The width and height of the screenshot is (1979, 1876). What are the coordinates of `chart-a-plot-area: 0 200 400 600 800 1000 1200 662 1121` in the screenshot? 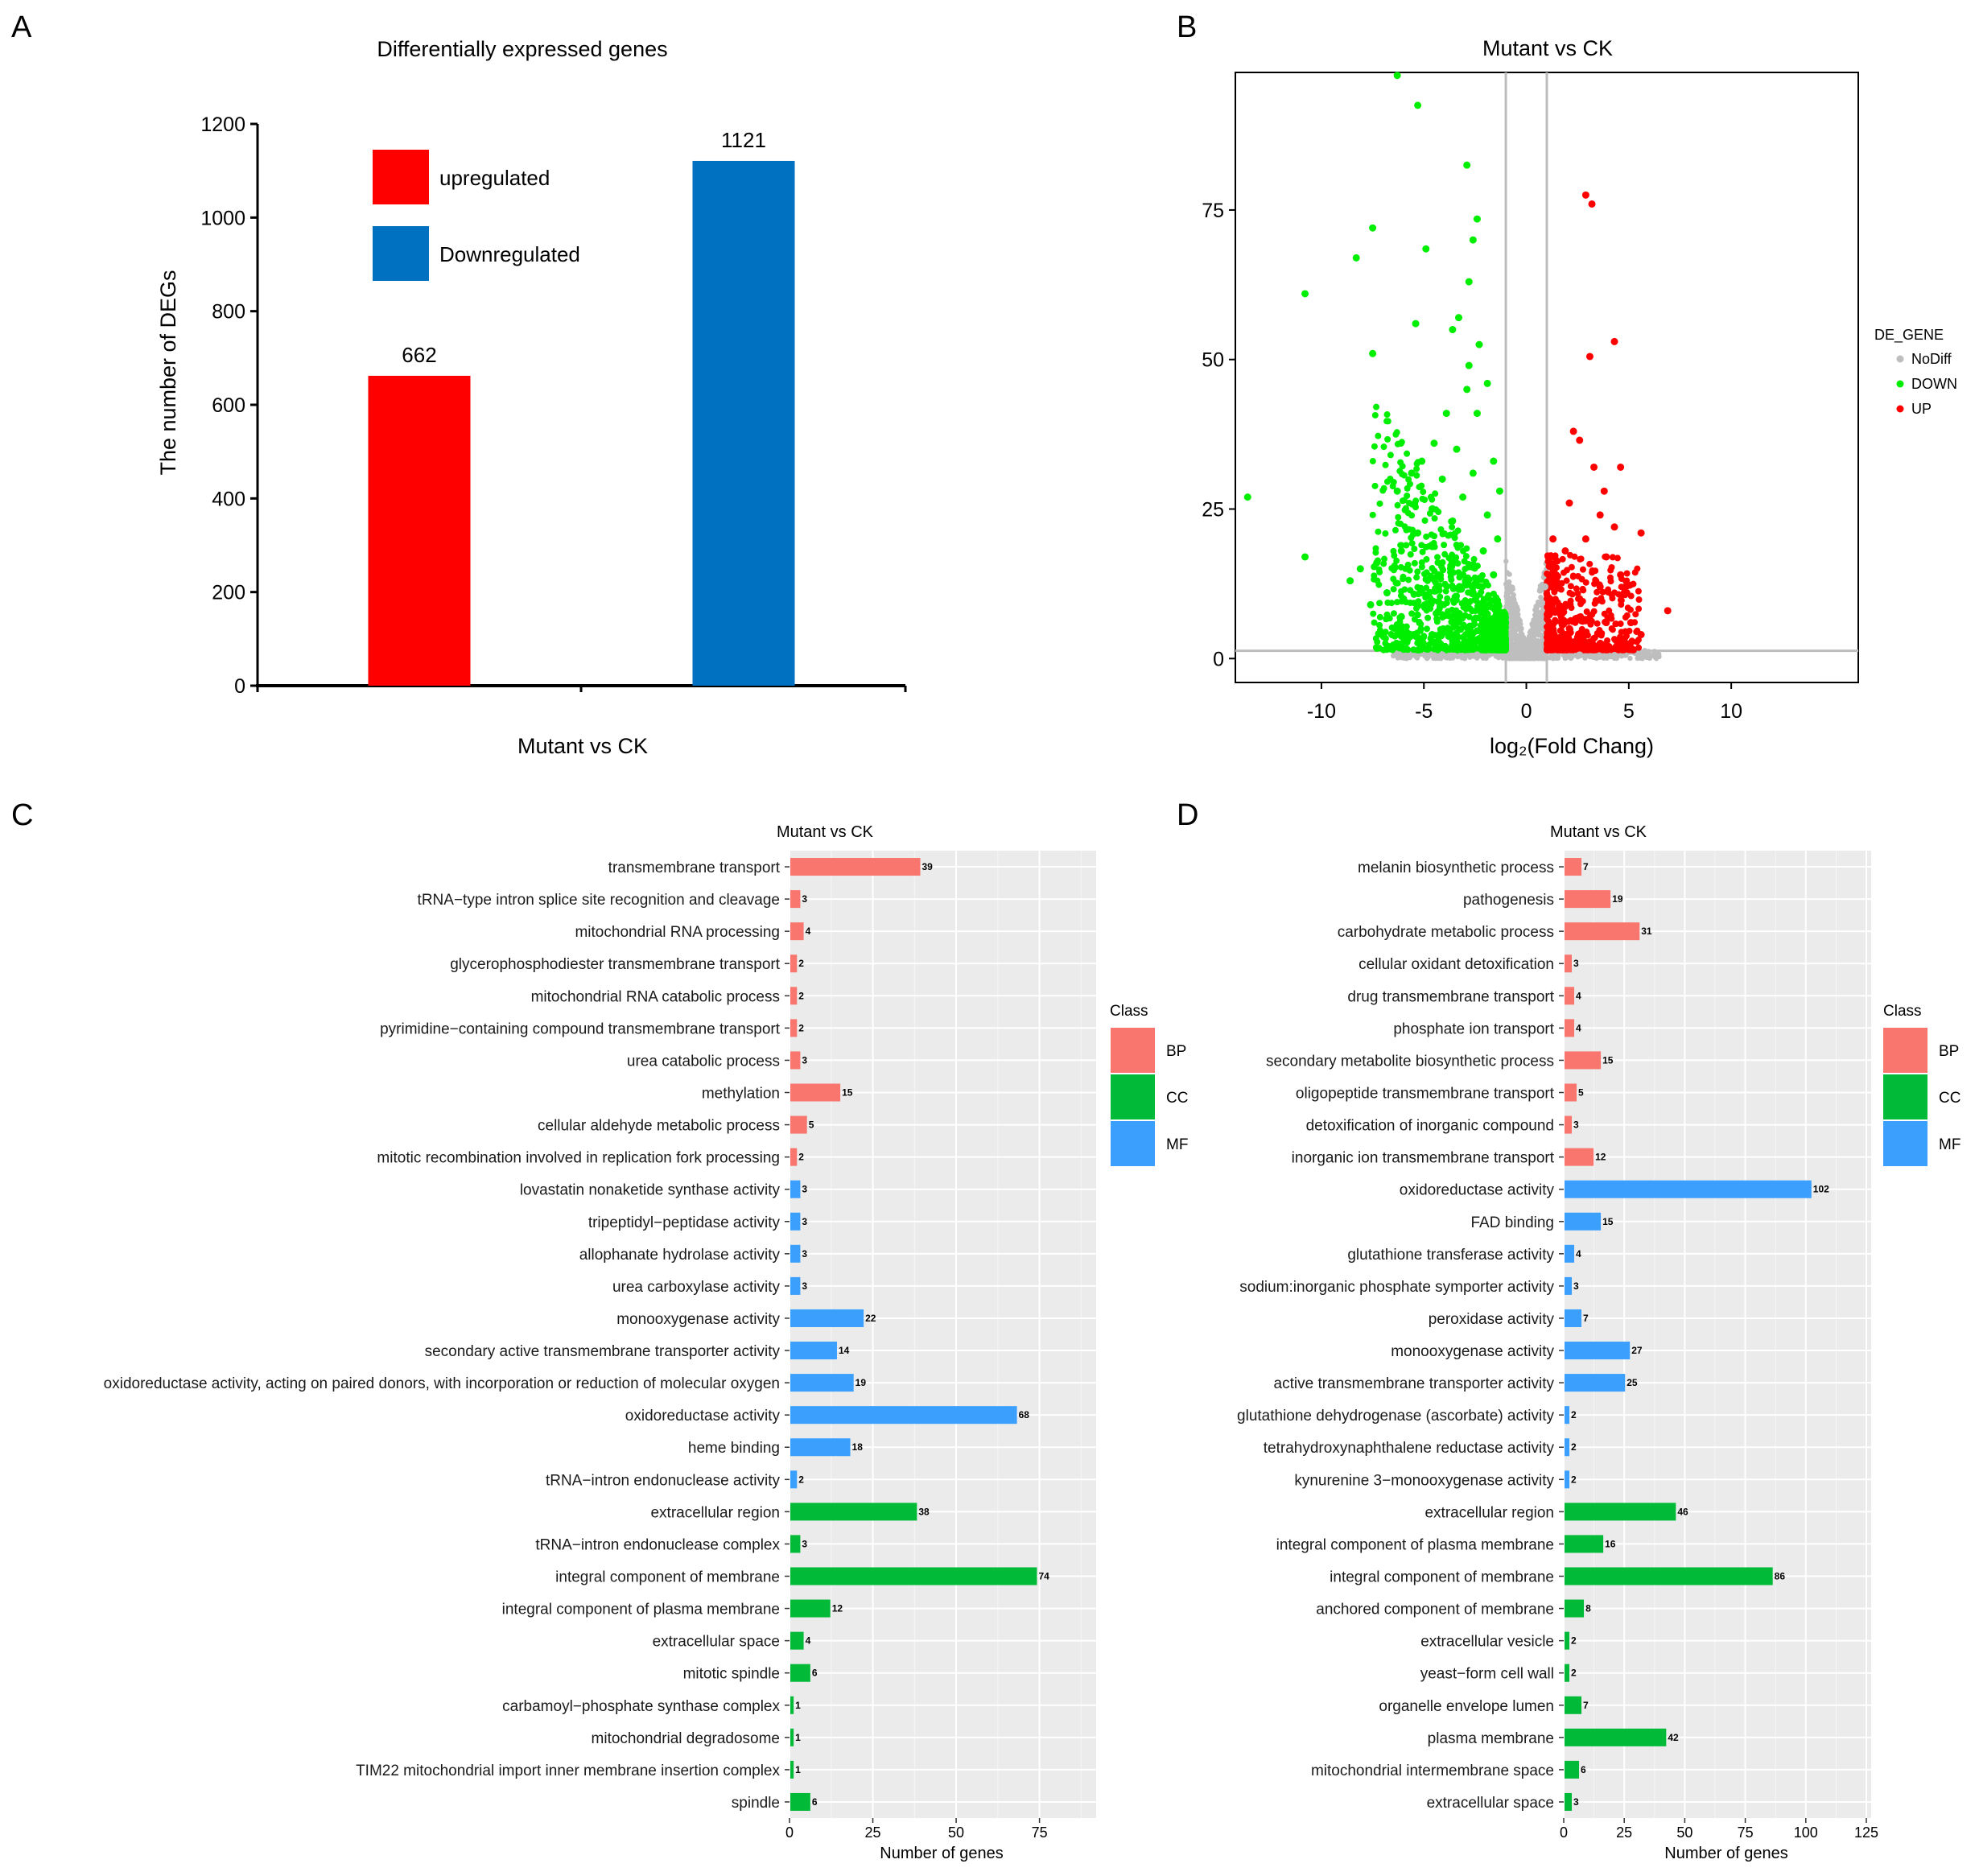 It's located at (553, 405).